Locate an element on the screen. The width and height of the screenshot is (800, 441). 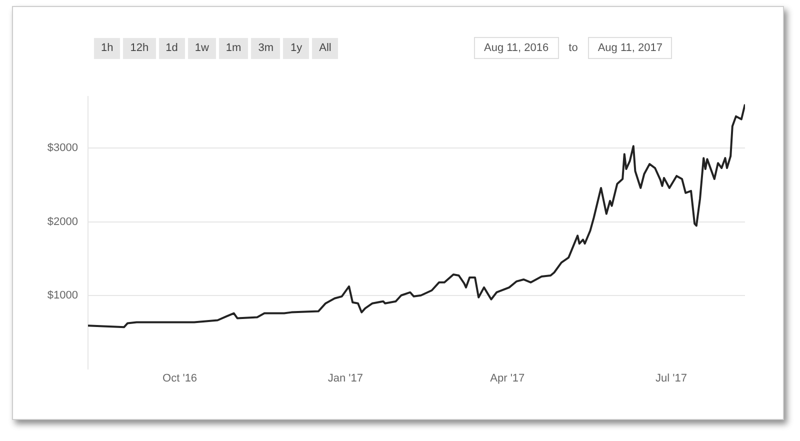
x-tick-label: Jul '17 is located at coordinates (671, 378).